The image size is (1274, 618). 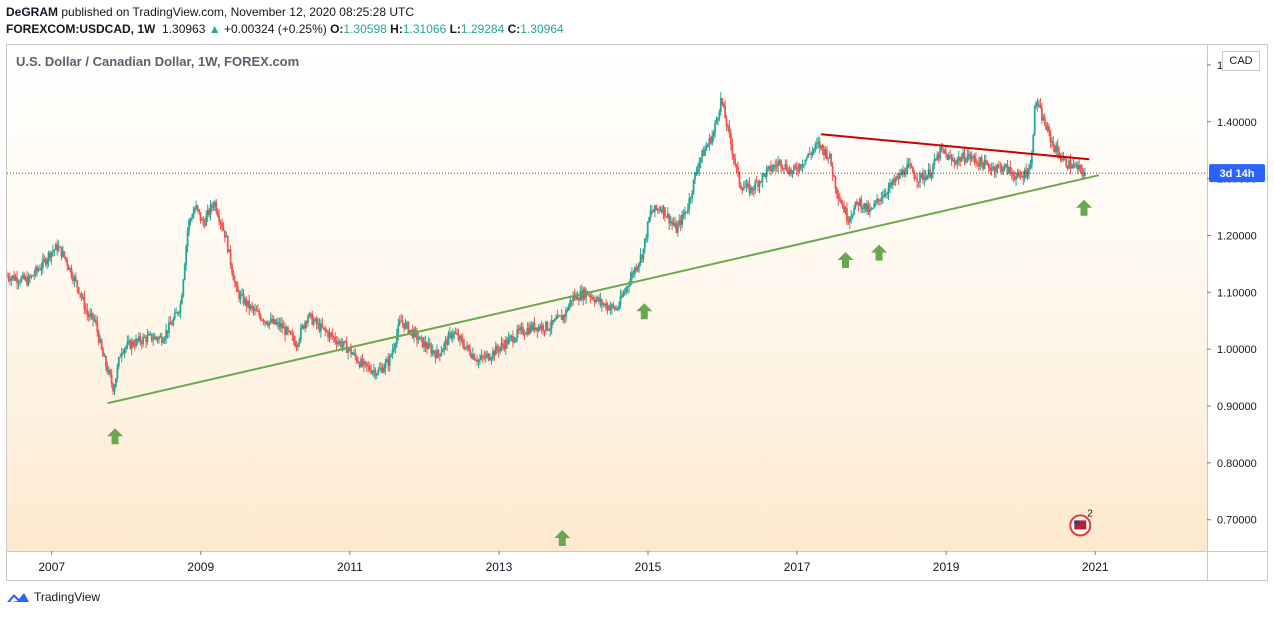 I want to click on countdown-badge, so click(x=1237, y=173).